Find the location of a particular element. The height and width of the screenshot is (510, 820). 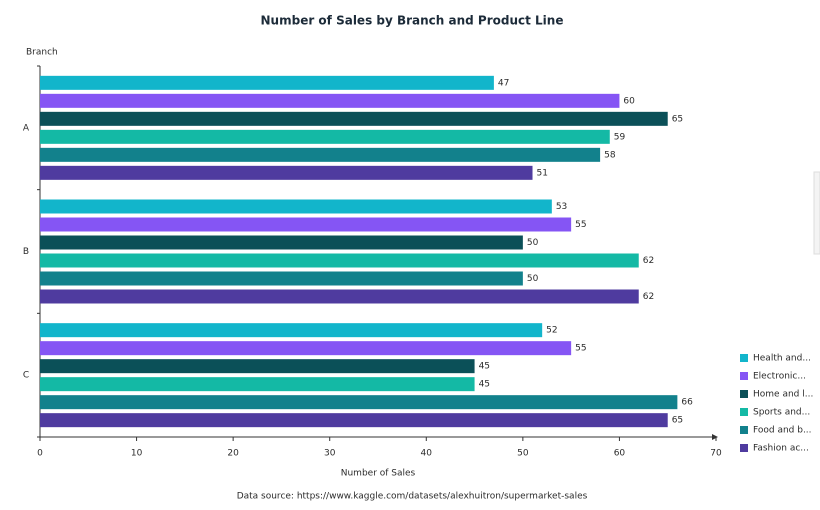

y-tick-label: A is located at coordinates (26, 128).